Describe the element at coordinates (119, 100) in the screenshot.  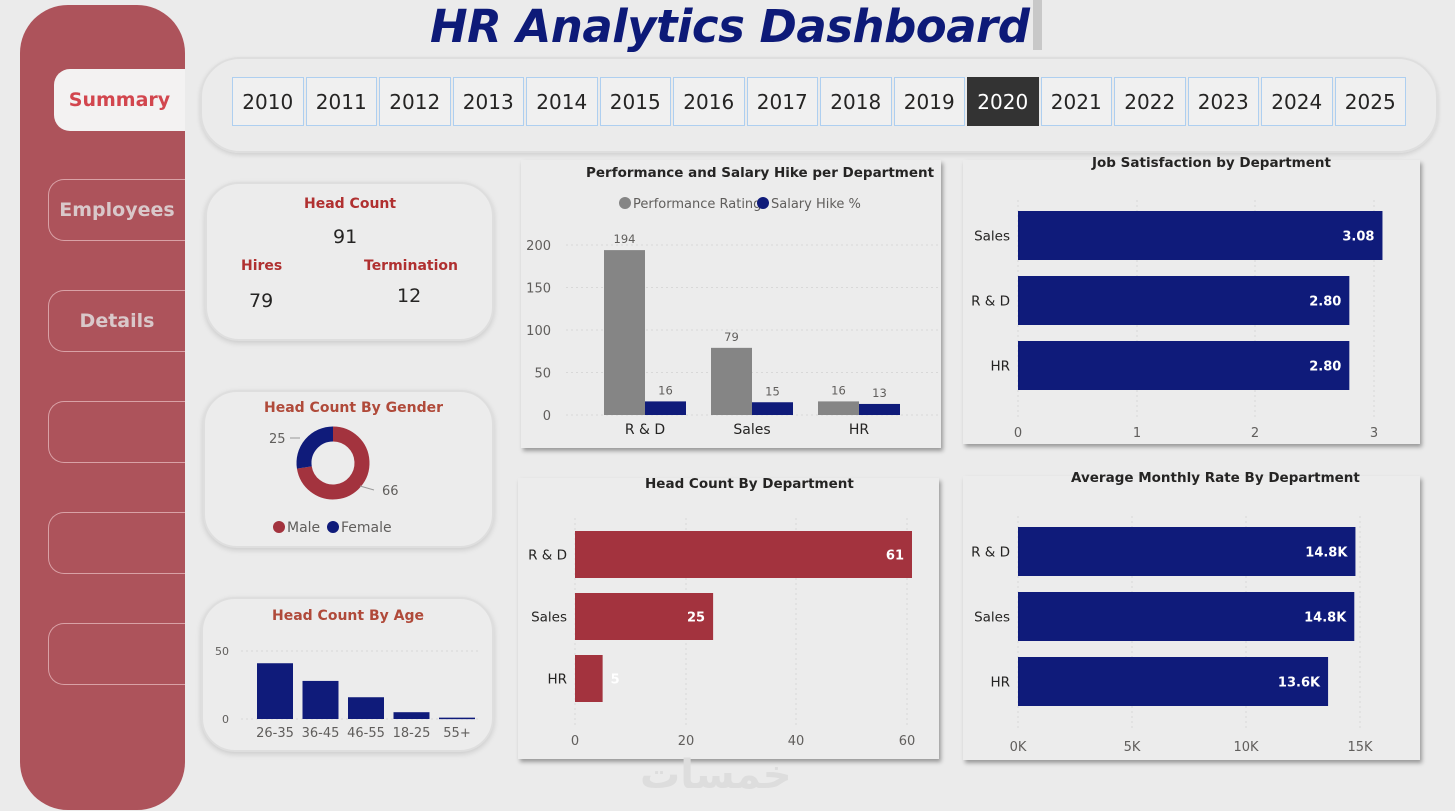
I see `nav-summary-button: Summary` at that location.